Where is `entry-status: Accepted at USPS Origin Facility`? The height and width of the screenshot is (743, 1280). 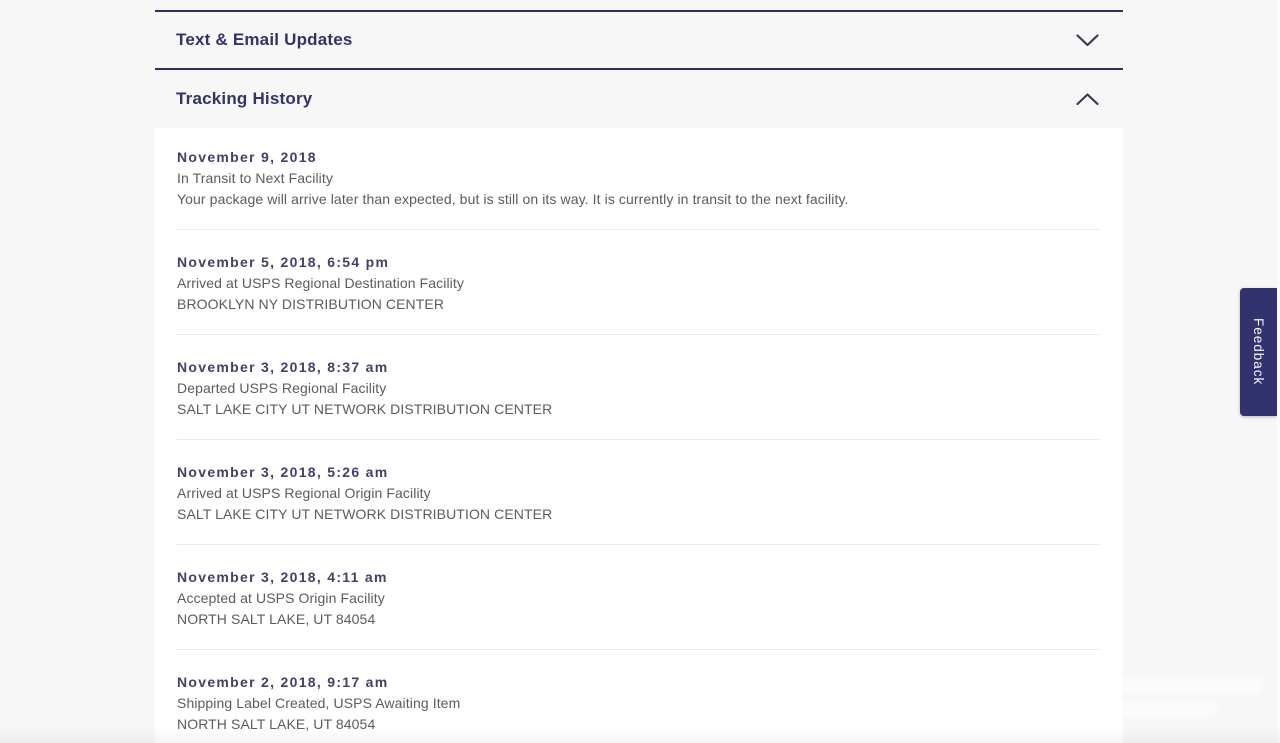
entry-status: Accepted at USPS Origin Facility is located at coordinates (281, 598).